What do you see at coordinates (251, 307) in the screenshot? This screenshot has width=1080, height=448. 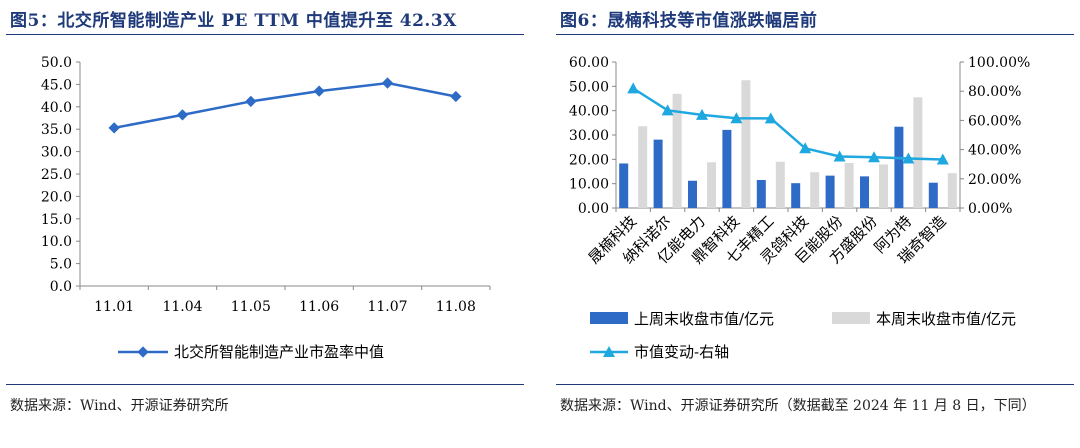 I see `x-tick-label: 11.05` at bounding box center [251, 307].